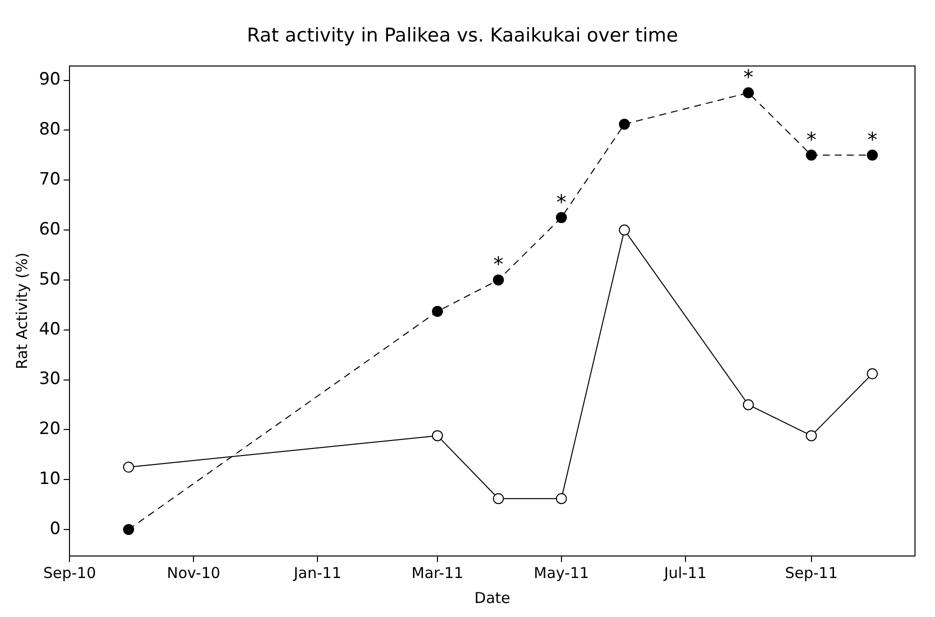  What do you see at coordinates (49, 329) in the screenshot?
I see `y-tick-label: 40` at bounding box center [49, 329].